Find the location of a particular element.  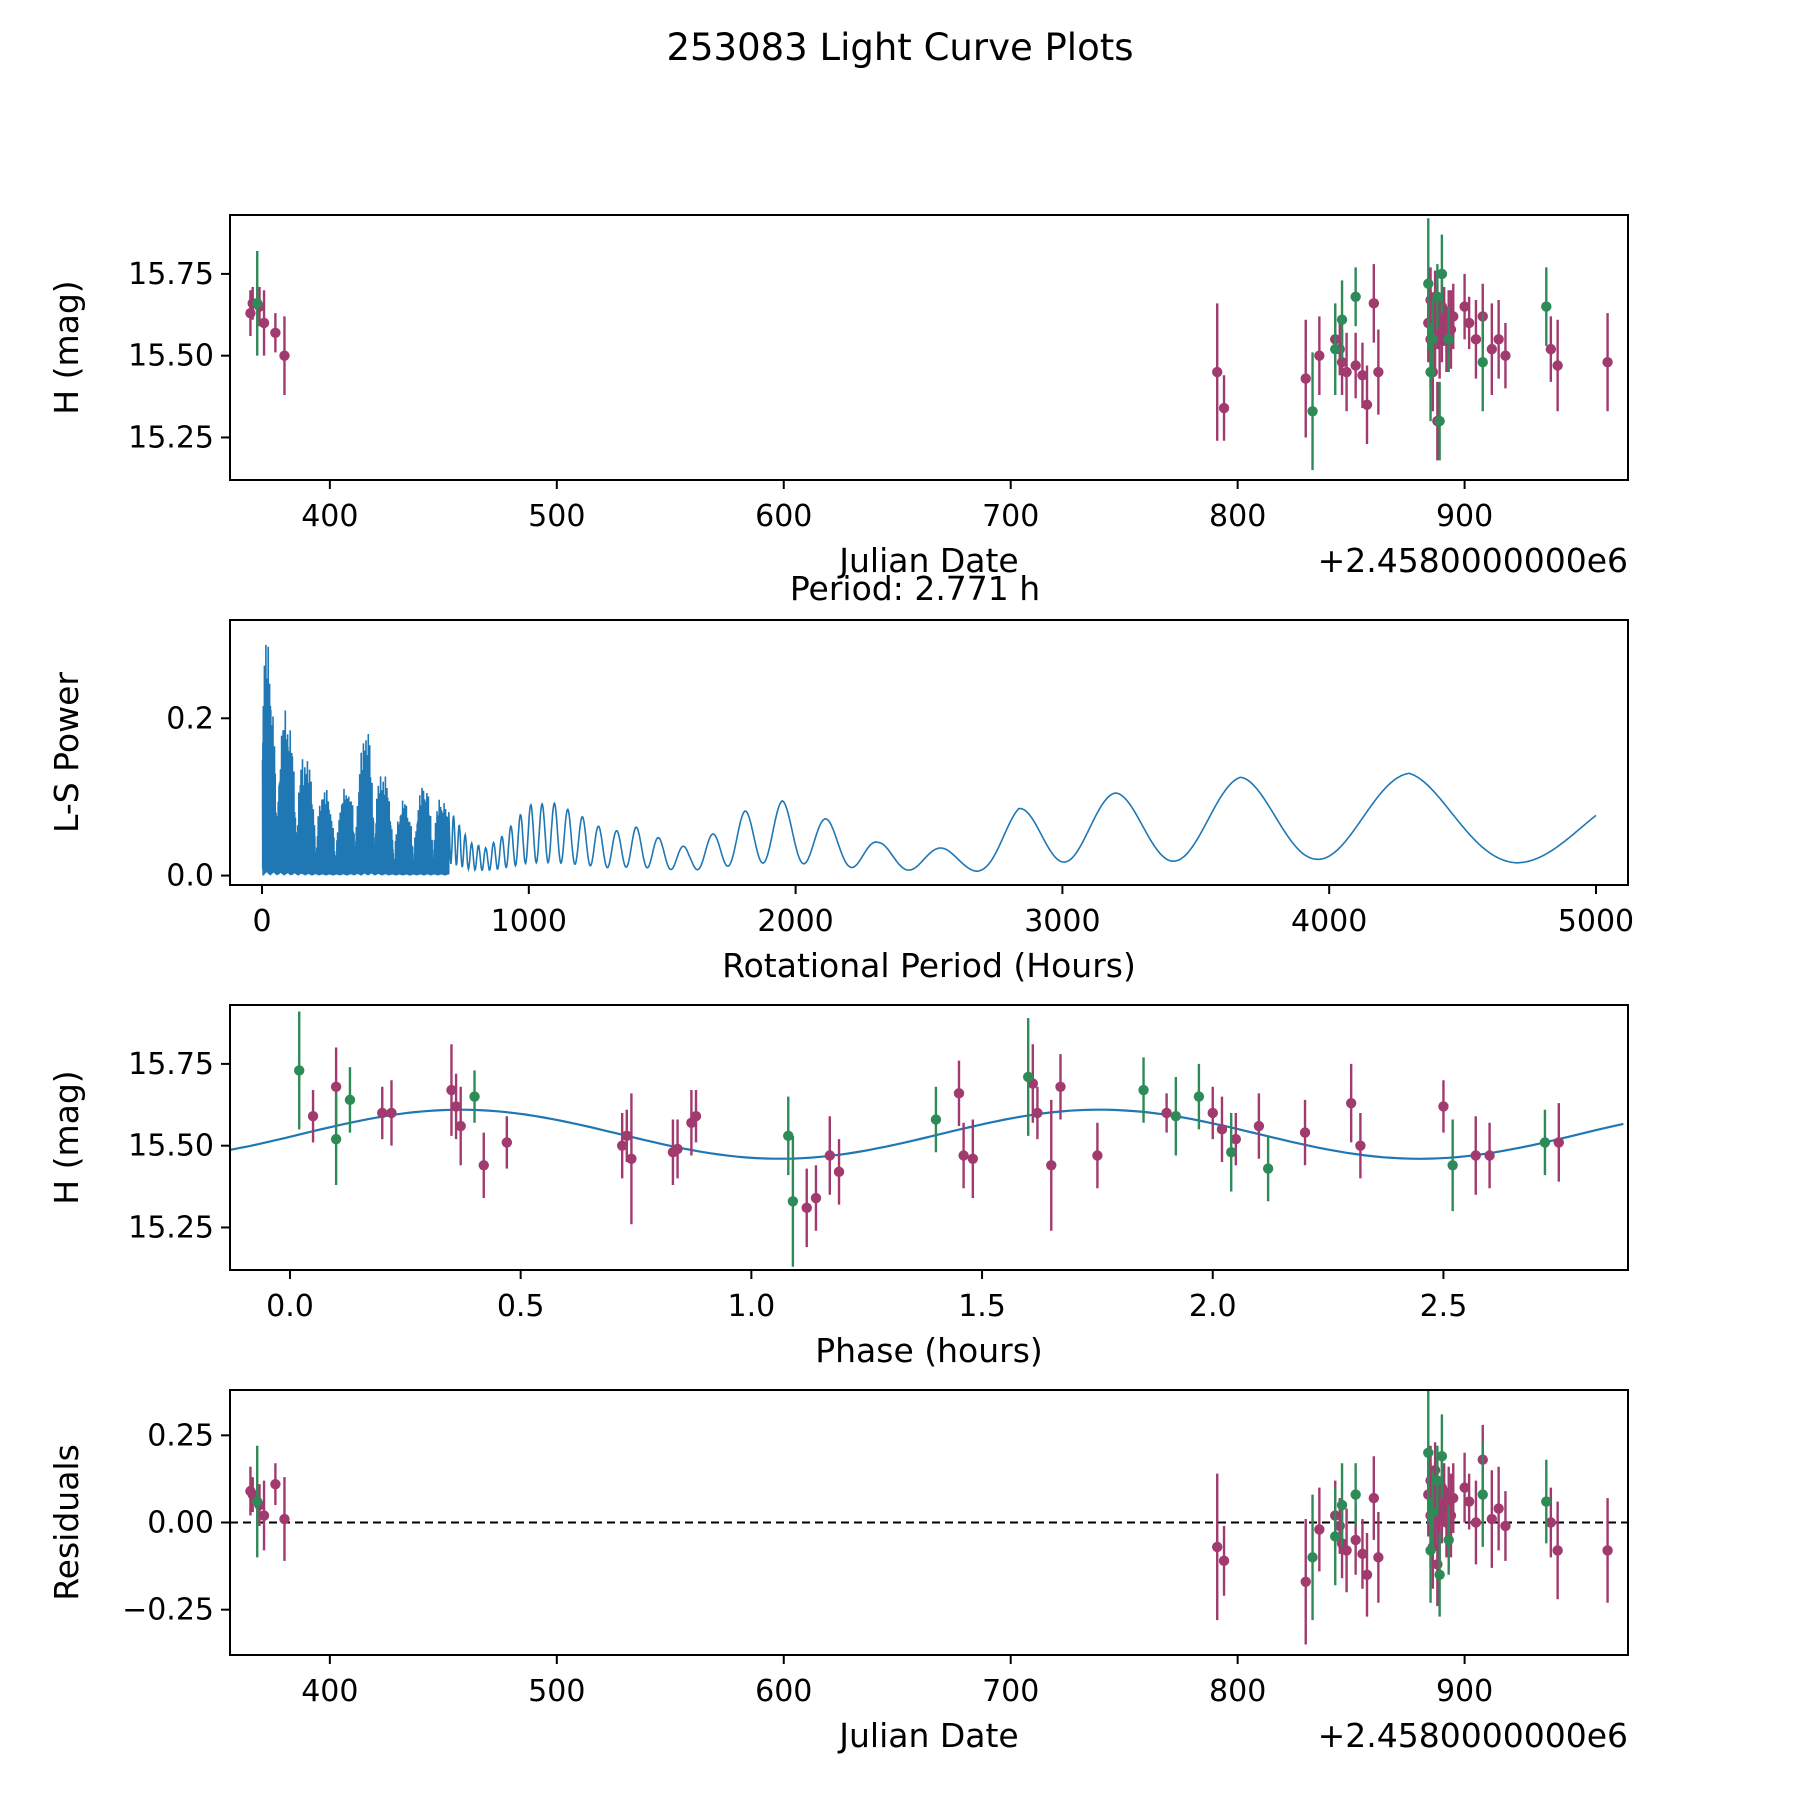

phased-light-curve-frame is located at coordinates (929, 1137).